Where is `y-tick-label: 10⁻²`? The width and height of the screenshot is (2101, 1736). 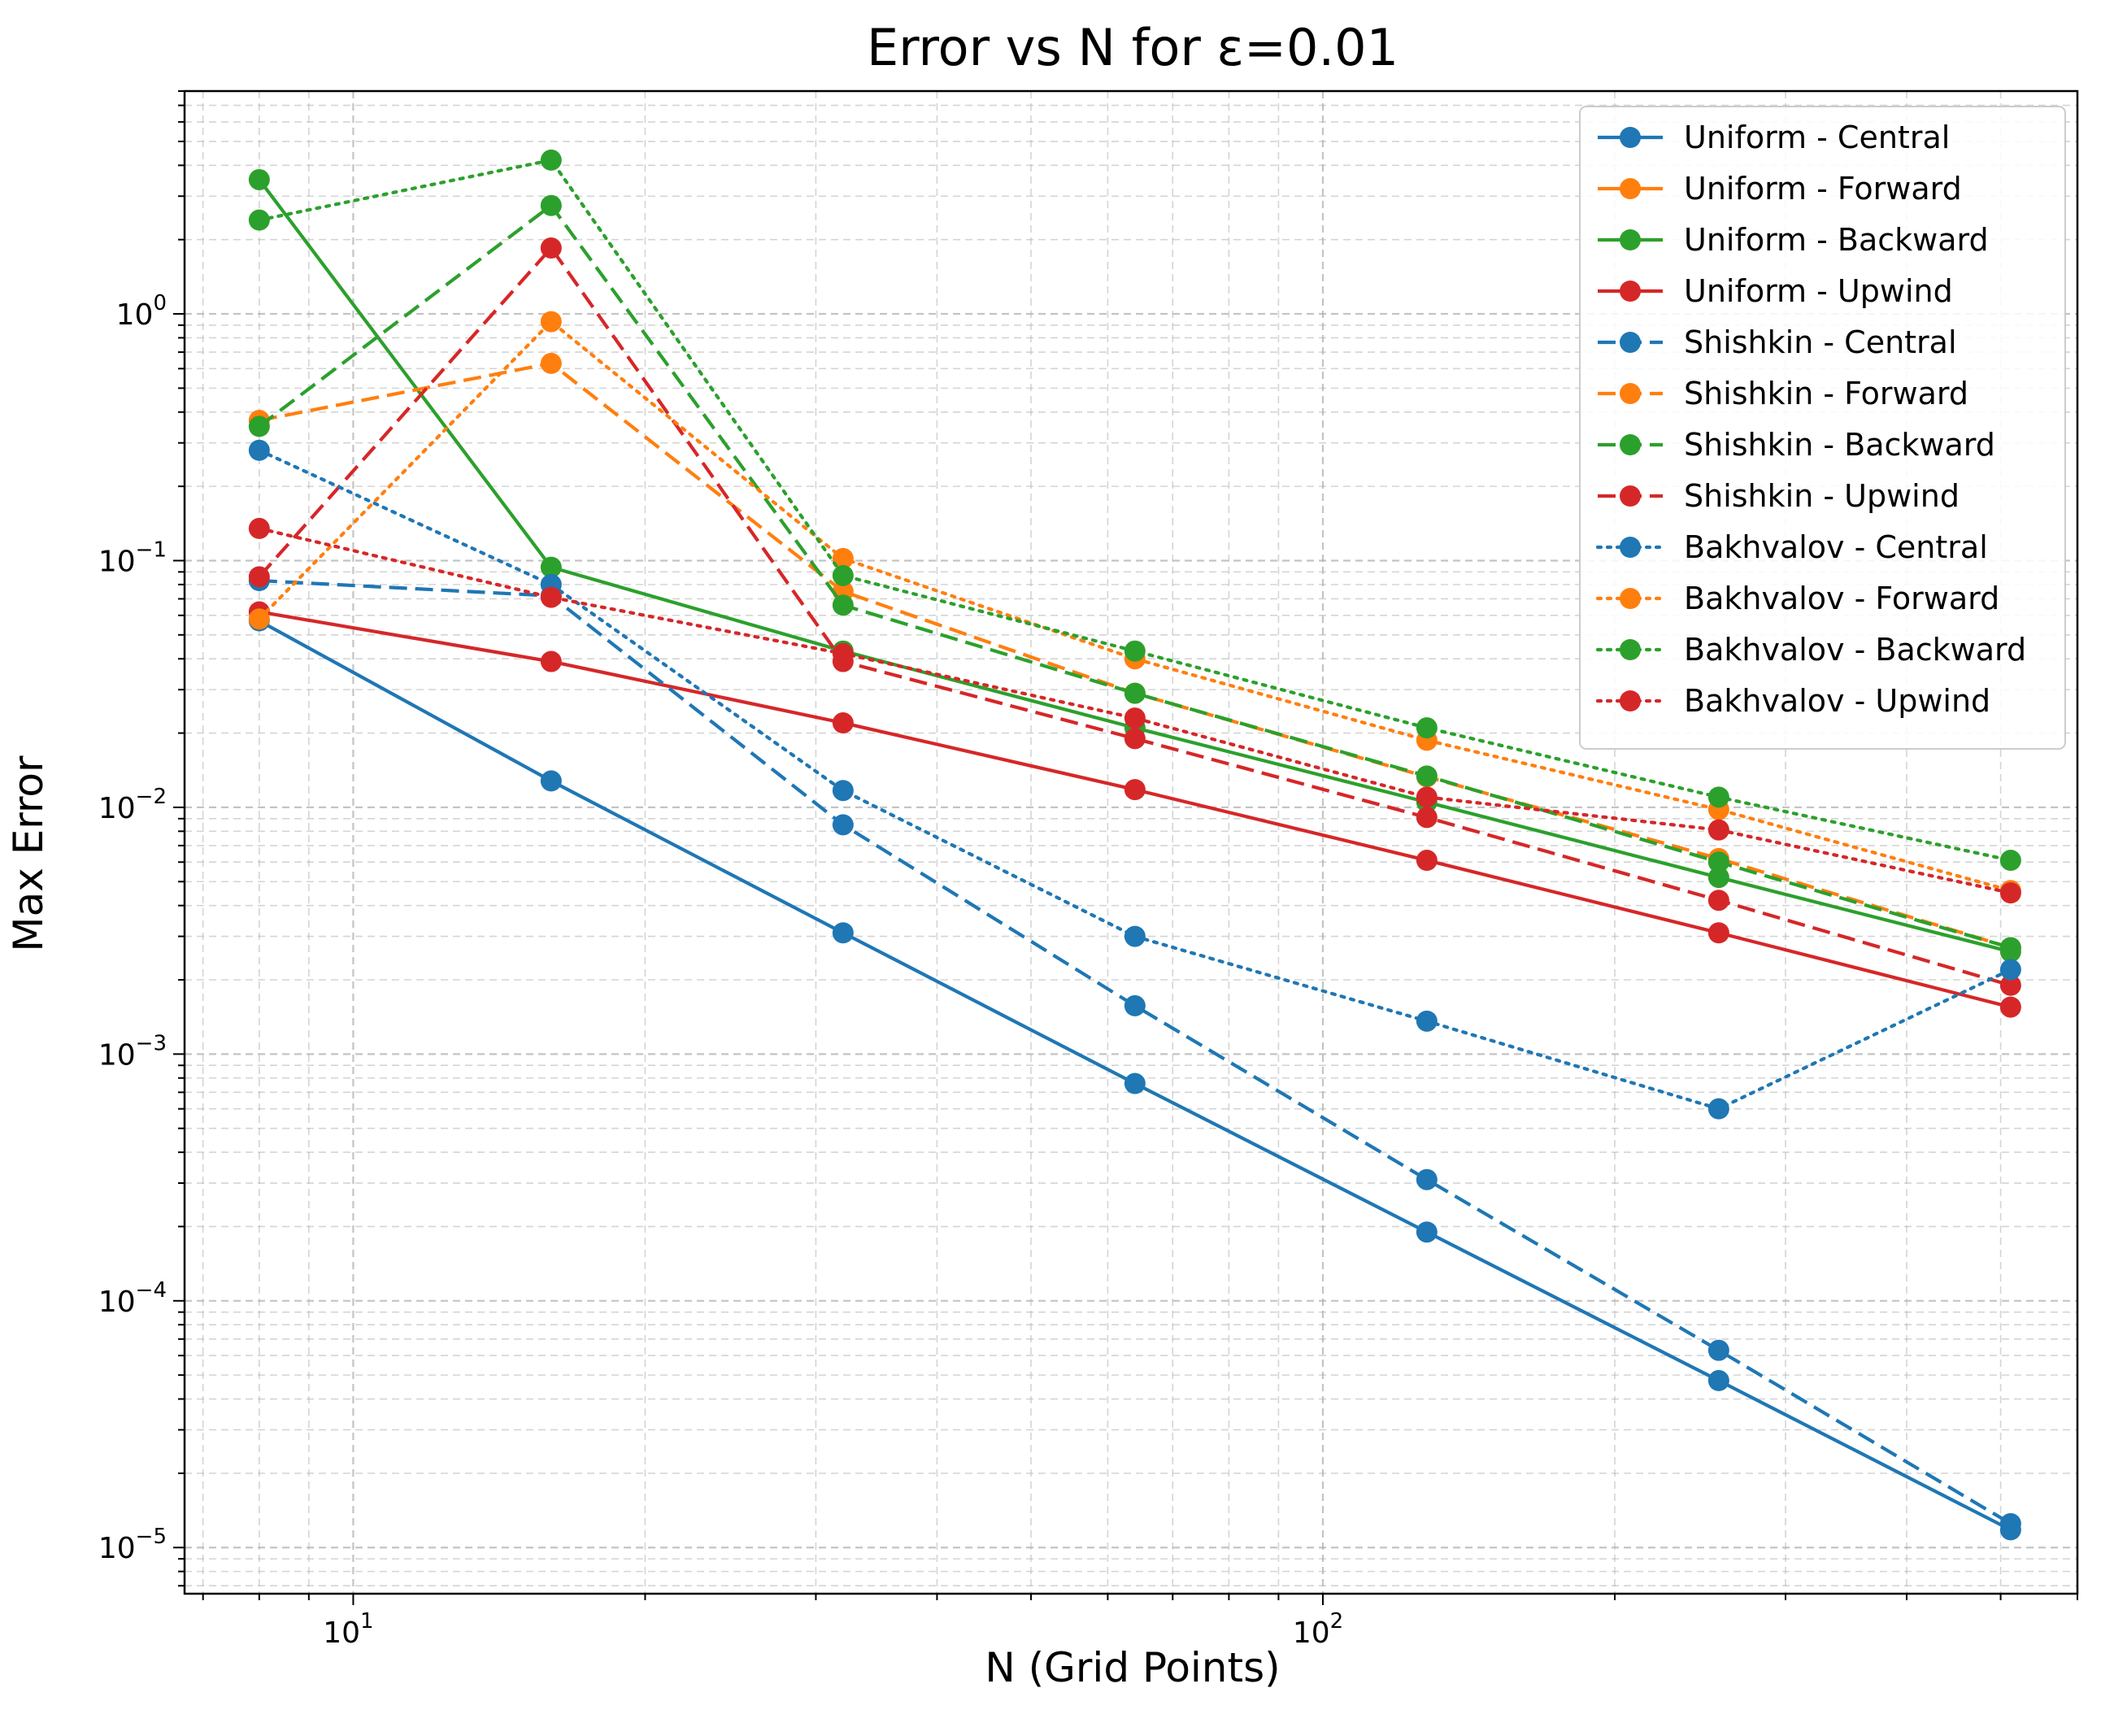 y-tick-label: 10⁻² is located at coordinates (132, 805).